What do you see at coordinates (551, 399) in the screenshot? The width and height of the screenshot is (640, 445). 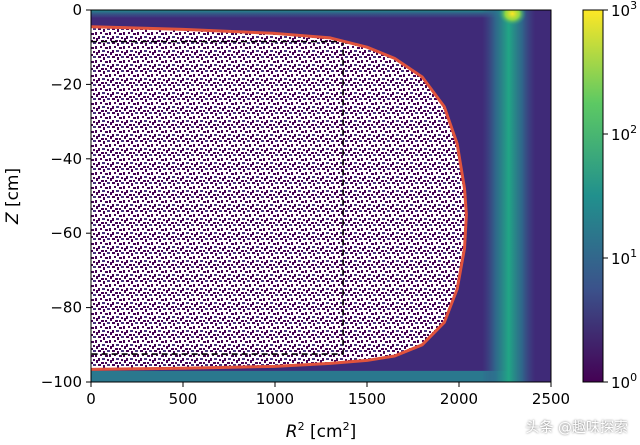 I see `x-tick-label: 2500` at bounding box center [551, 399].